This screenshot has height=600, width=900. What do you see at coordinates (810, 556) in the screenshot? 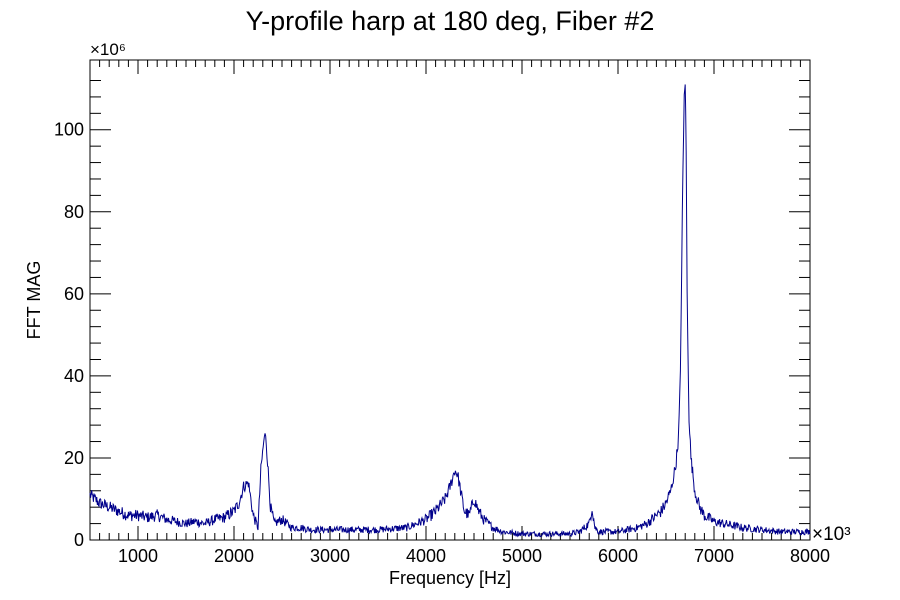
I see `x-tick-label: 8000` at bounding box center [810, 556].